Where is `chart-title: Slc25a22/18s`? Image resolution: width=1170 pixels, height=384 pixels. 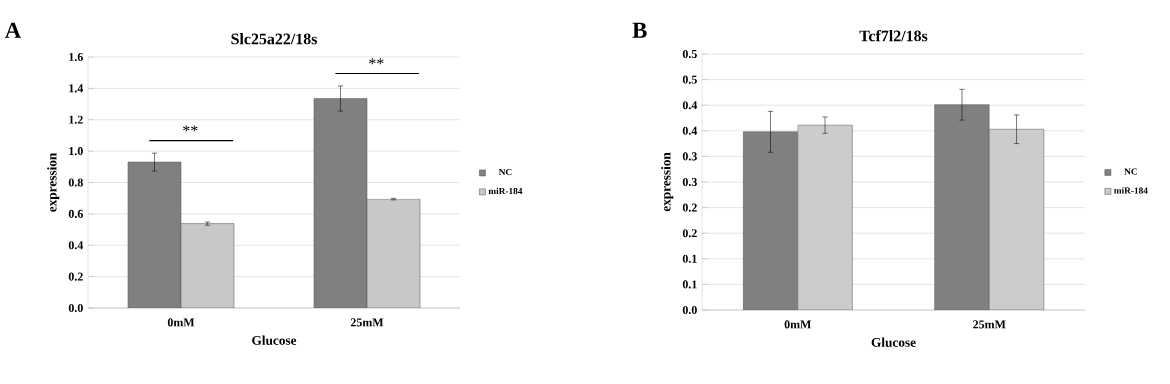
chart-title: Slc25a22/18s is located at coordinates (274, 39).